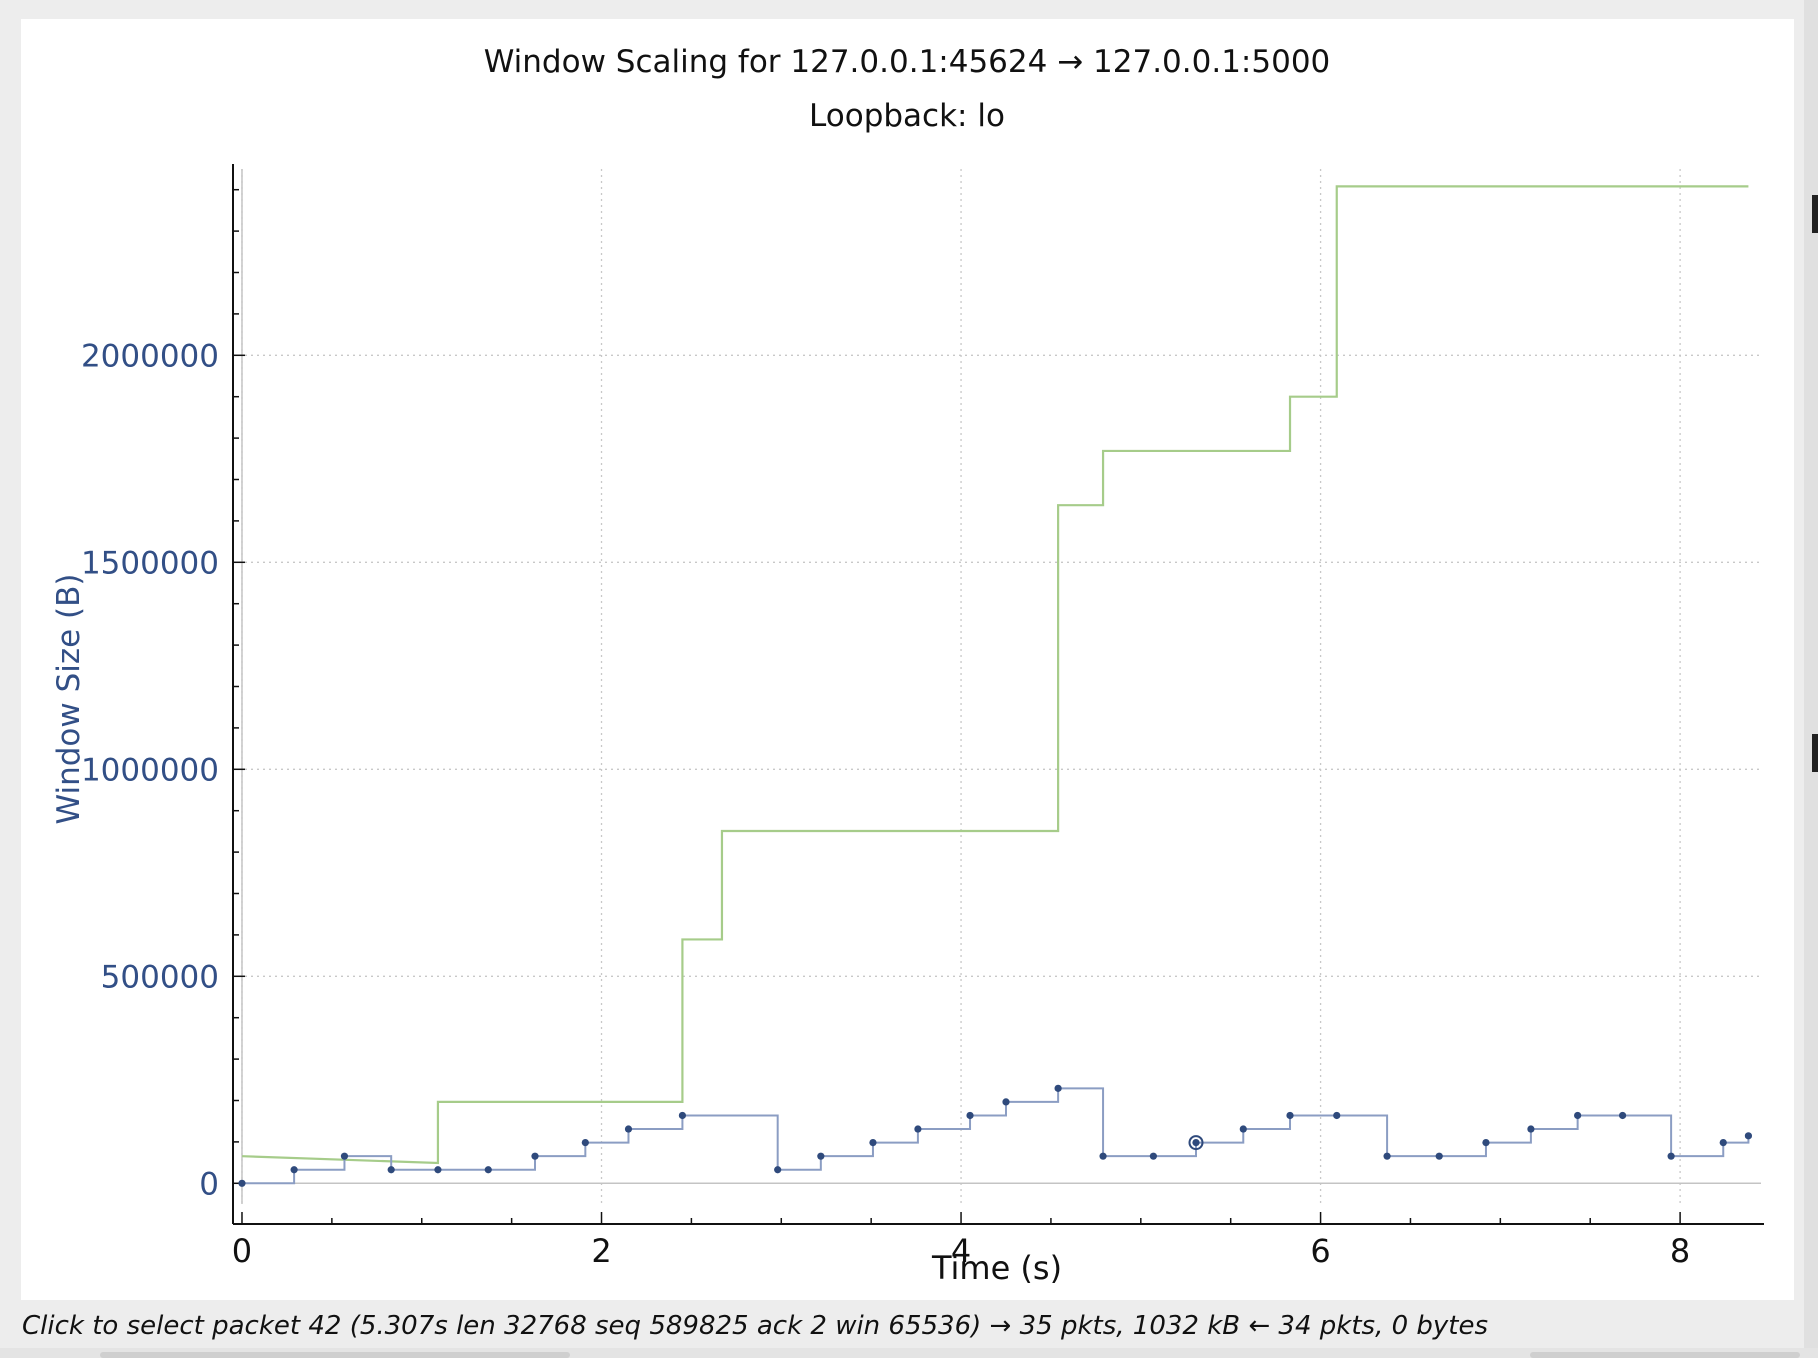 This screenshot has width=1818, height=1358. Describe the element at coordinates (961, 1251) in the screenshot. I see `x-tick-label: 4` at that location.